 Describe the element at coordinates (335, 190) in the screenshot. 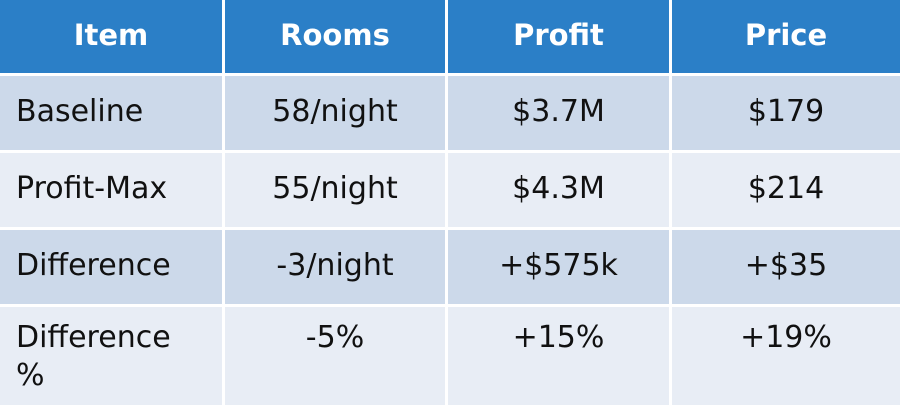

I see `cell-rooms: 55/night` at that location.